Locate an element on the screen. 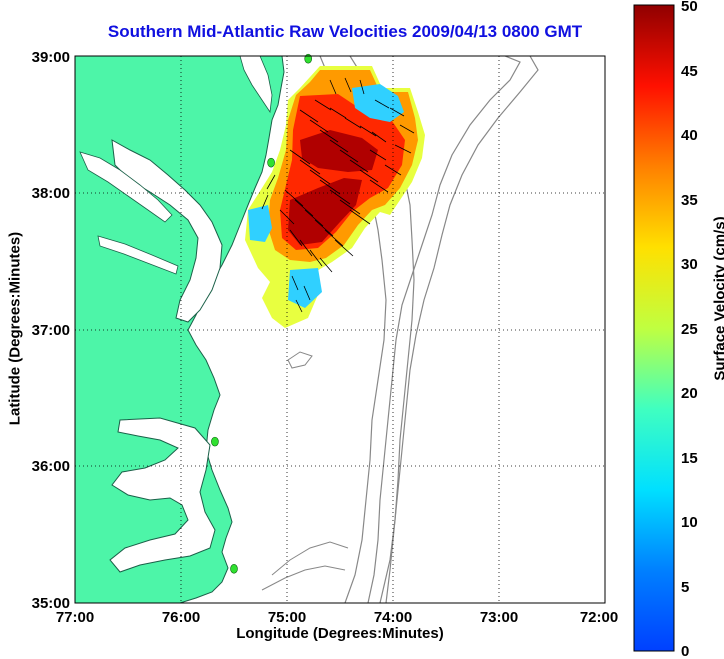  y-axis-label: Latitude (Degrees:Minutes) is located at coordinates (15, 328).